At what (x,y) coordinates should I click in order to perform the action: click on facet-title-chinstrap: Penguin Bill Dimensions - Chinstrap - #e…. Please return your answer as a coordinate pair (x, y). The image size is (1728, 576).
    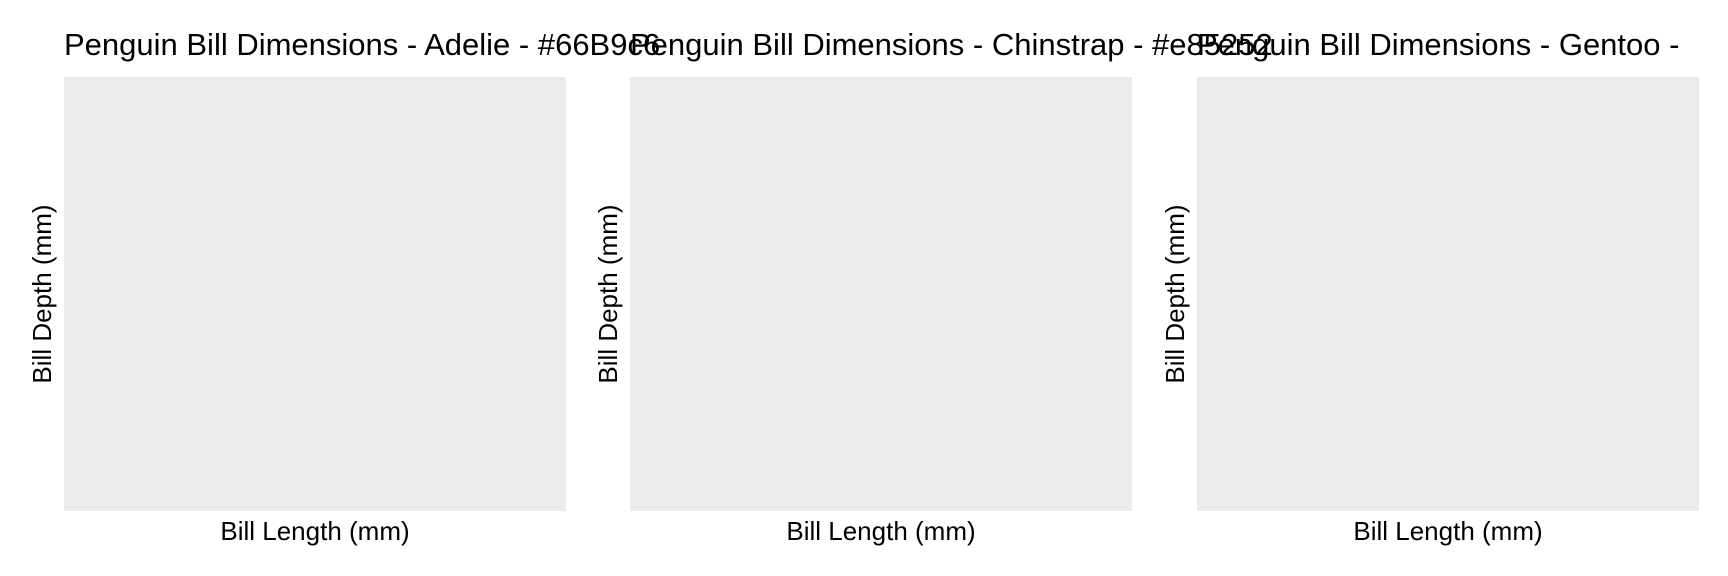
    Looking at the image, I should click on (951, 44).